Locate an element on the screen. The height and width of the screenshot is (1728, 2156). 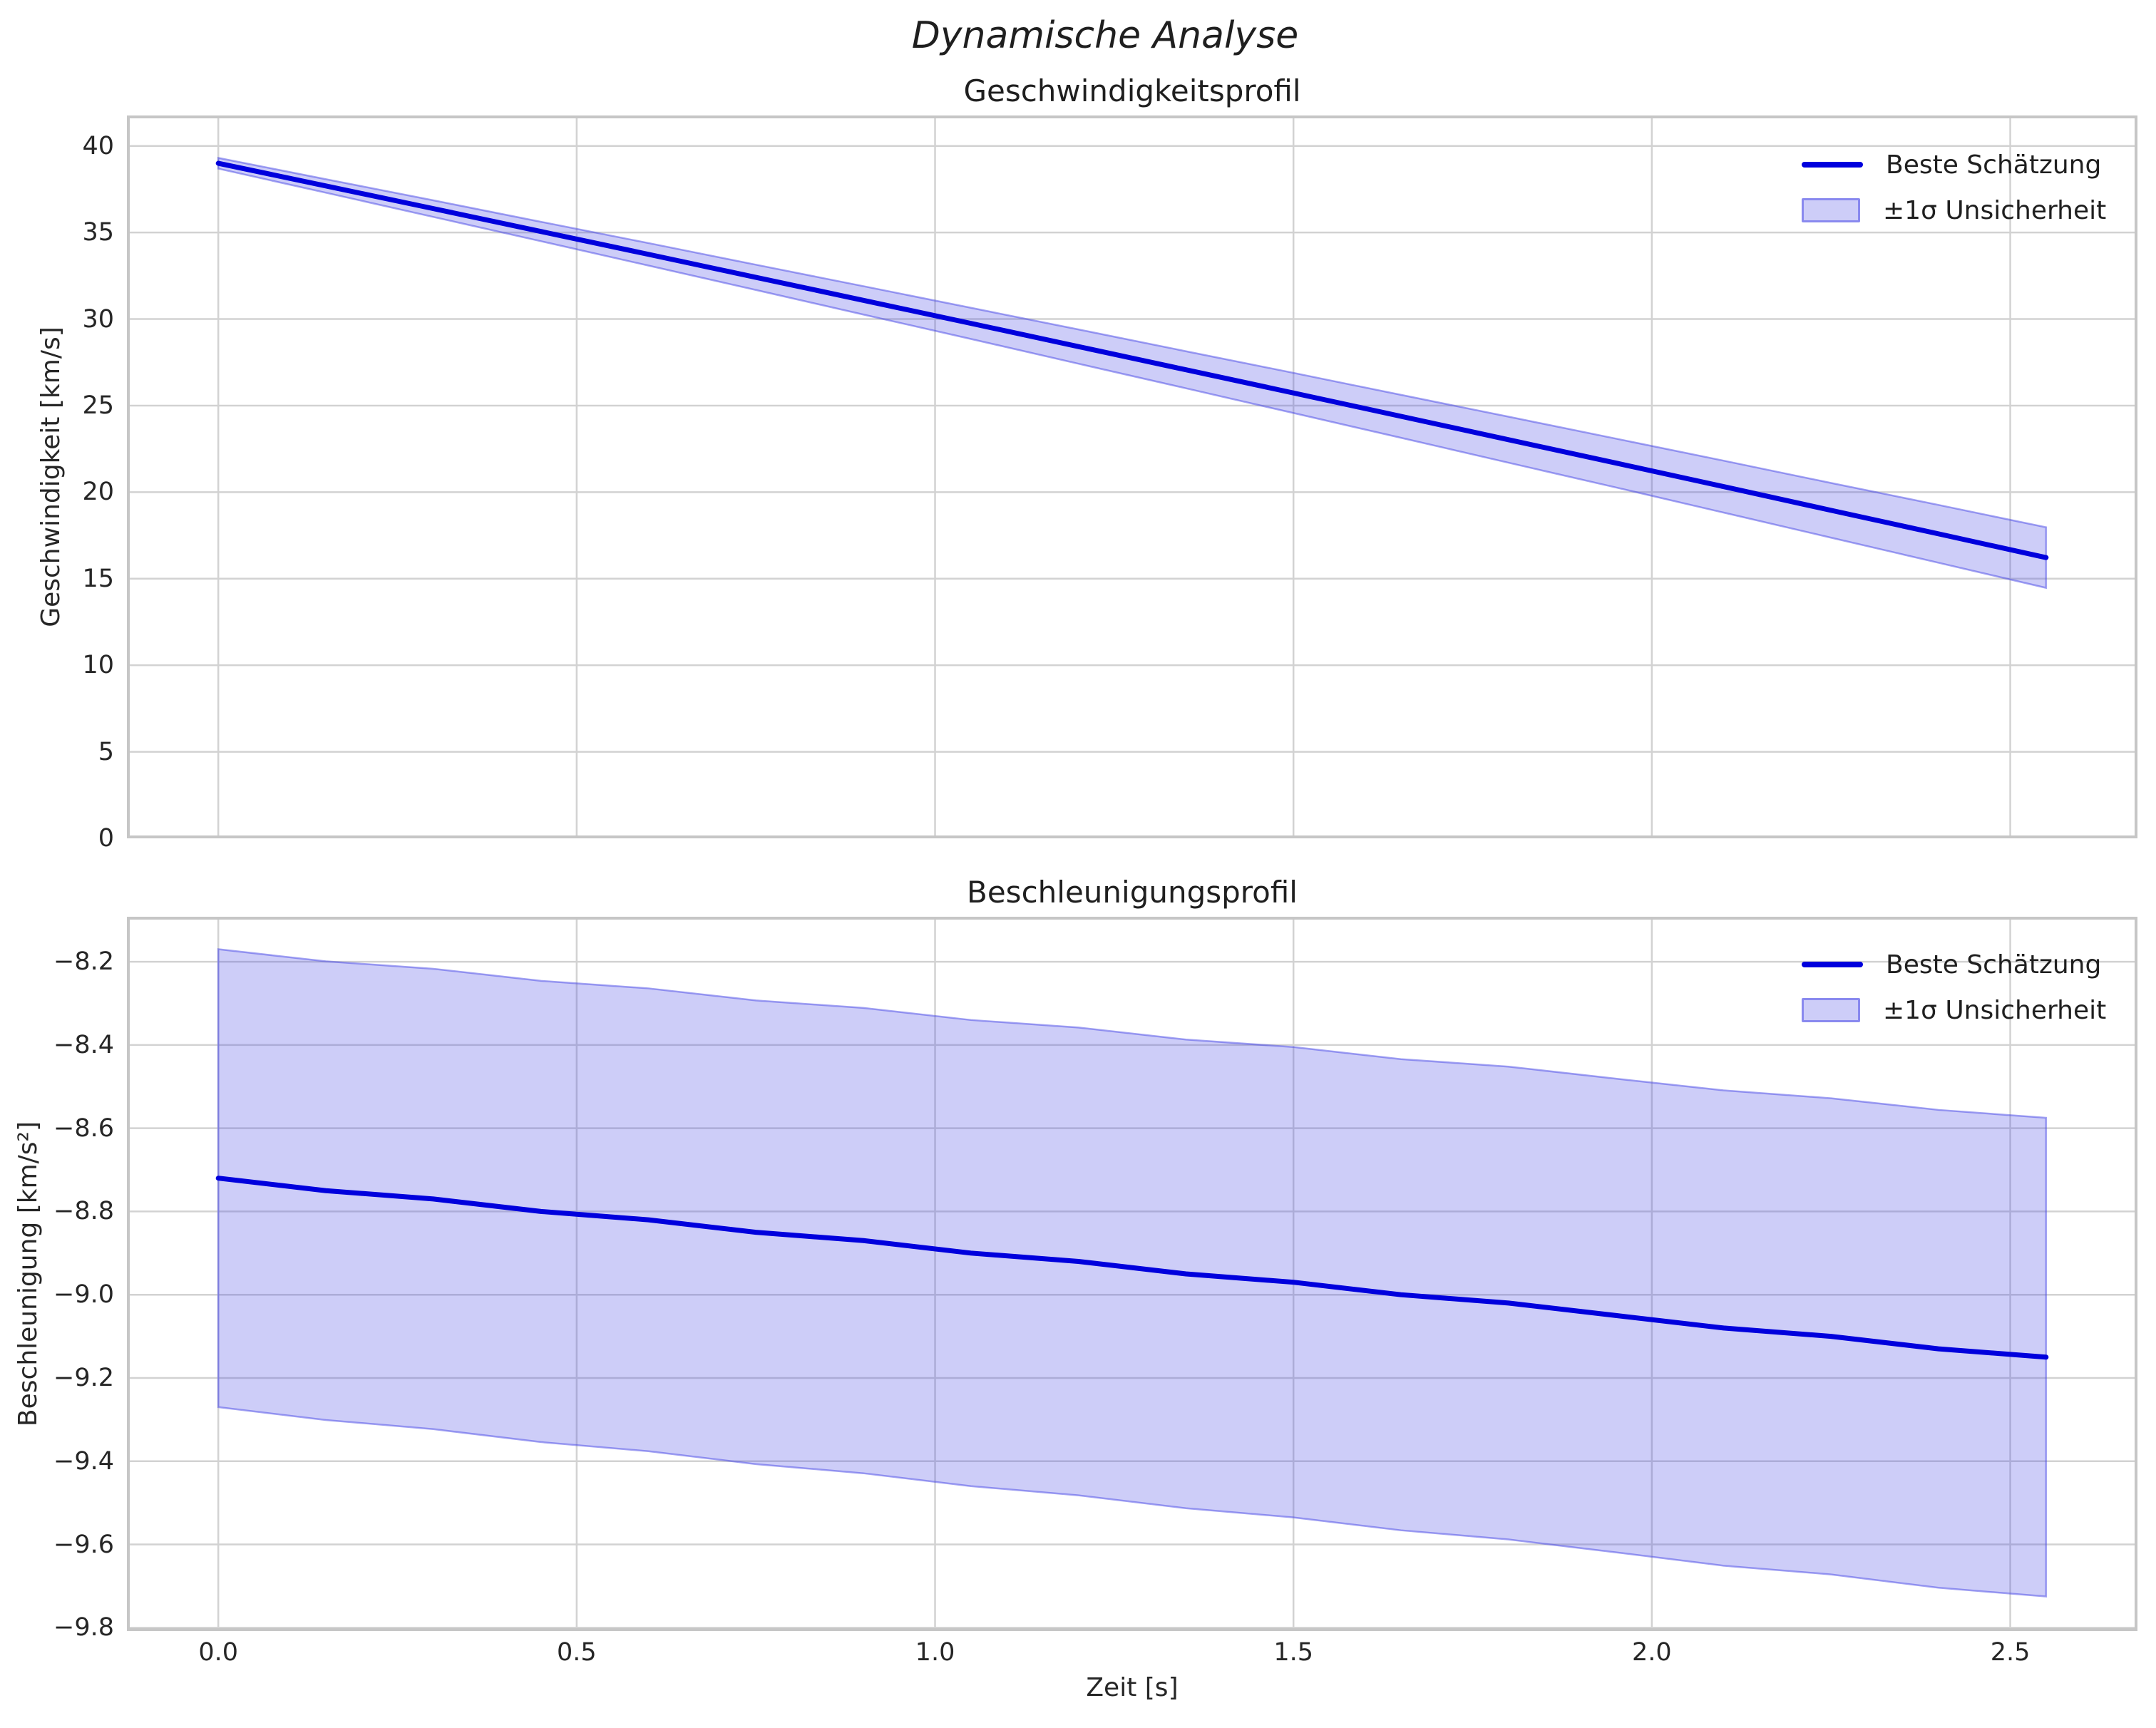
y-tick-label: 35 is located at coordinates (98, 232).